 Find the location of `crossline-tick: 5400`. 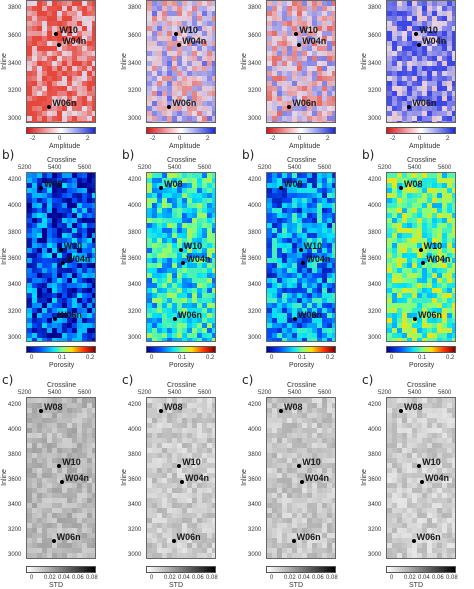

crossline-tick: 5400 is located at coordinates (174, 168).